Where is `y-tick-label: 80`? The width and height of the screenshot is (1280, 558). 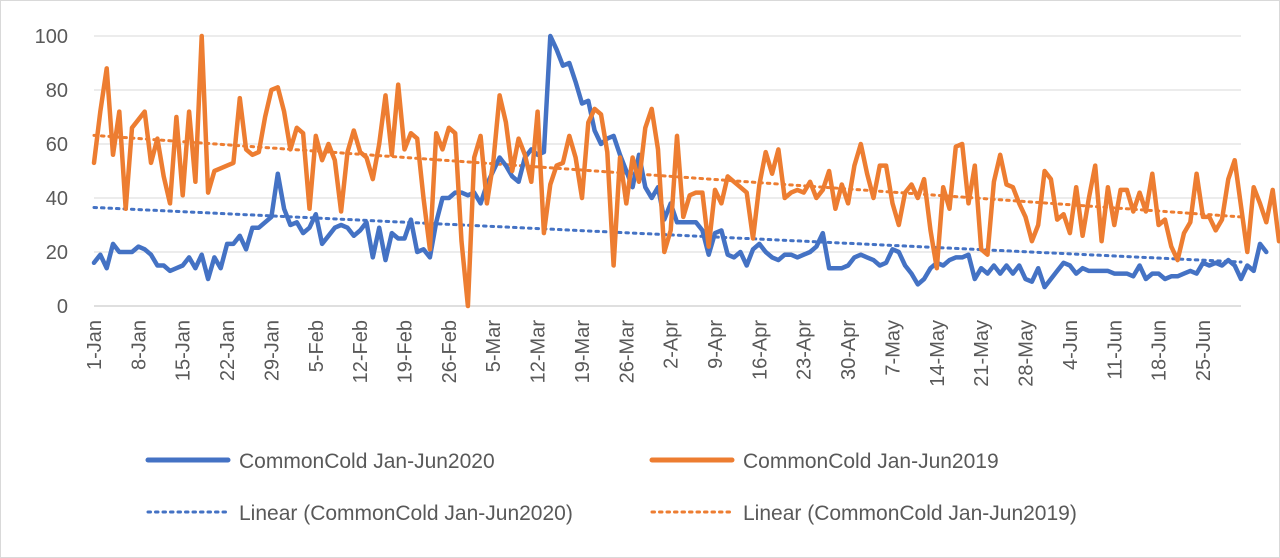
y-tick-label: 80 is located at coordinates (57, 91).